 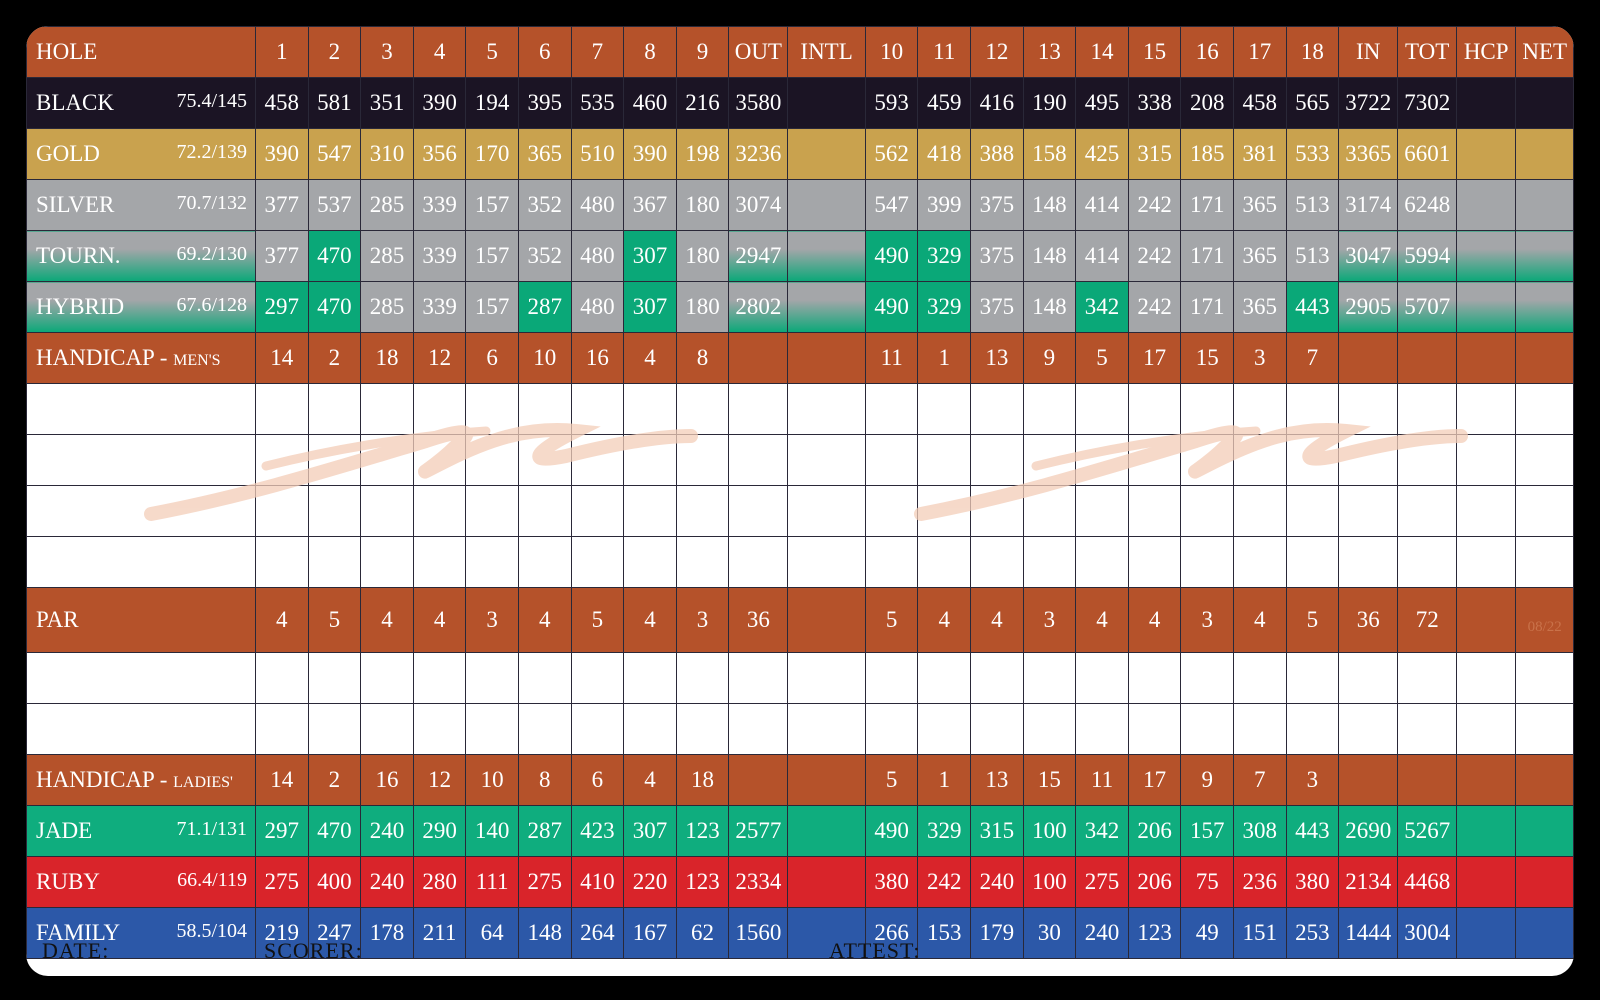 I want to click on row-label: HANDICAP - MEN'S, so click(x=141, y=358).